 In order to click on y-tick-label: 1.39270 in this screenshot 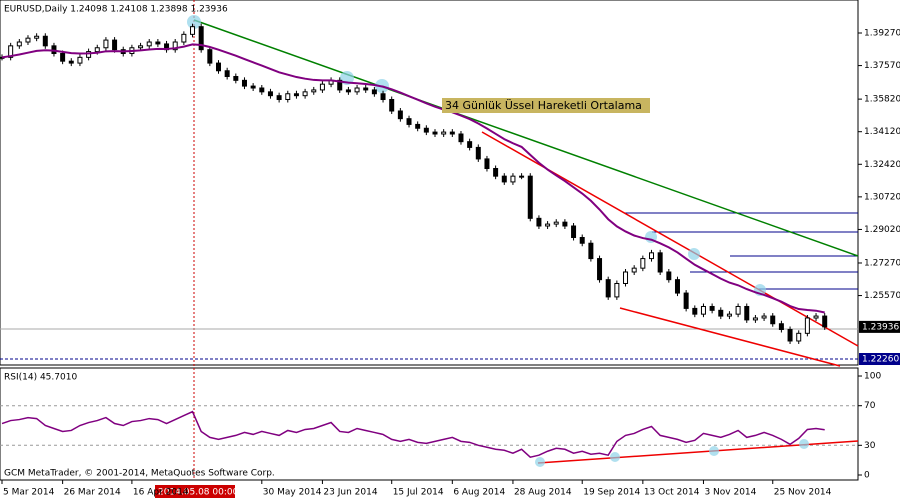, I will do `click(882, 34)`.